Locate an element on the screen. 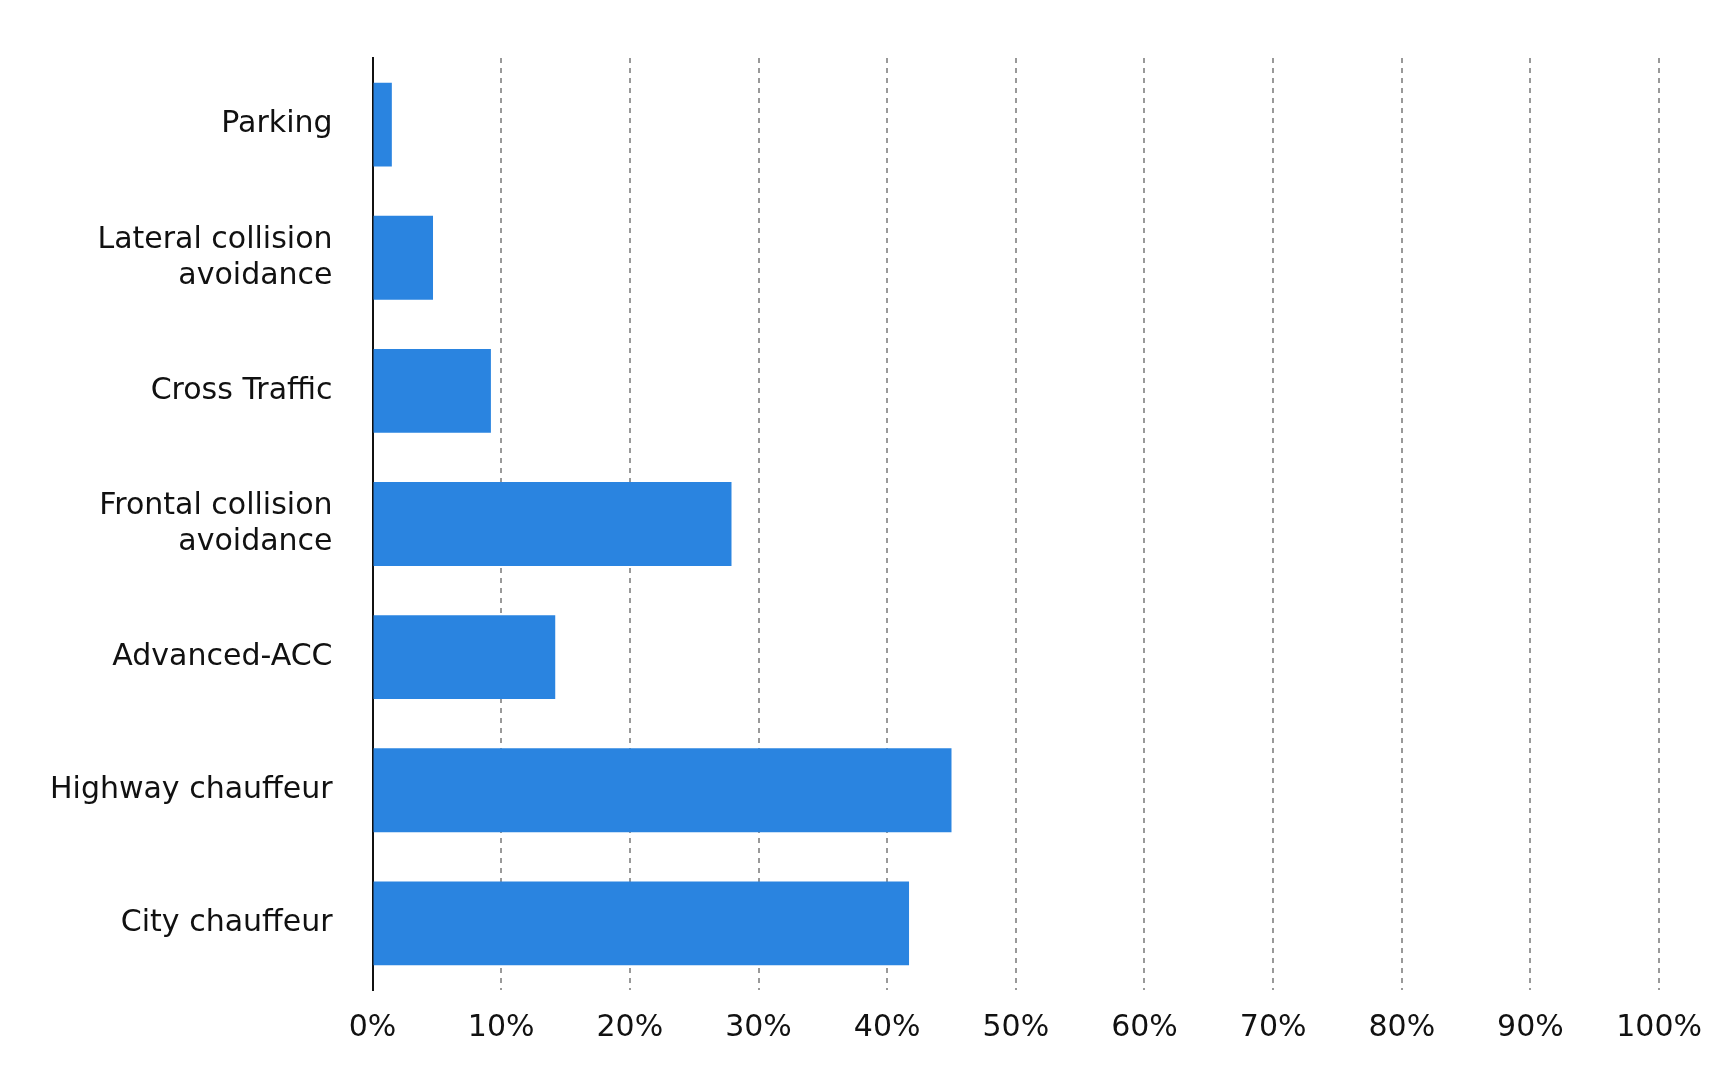 This screenshot has height=1070, width=1722. y-tick-label: Lateral collision avoidance is located at coordinates (215, 255).